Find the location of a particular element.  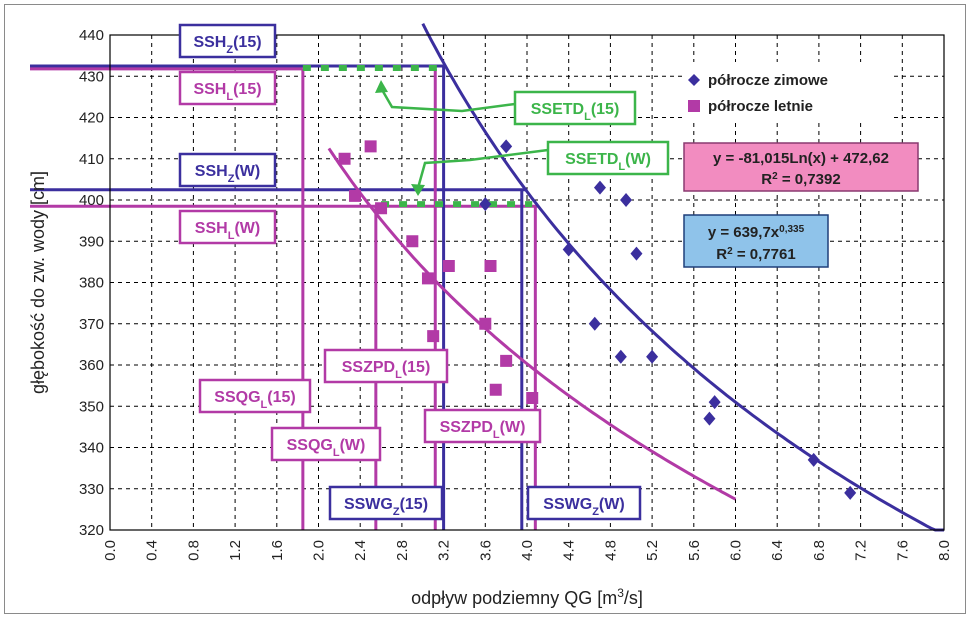

annotation-sshl15: SSHL(15) is located at coordinates (227, 88).